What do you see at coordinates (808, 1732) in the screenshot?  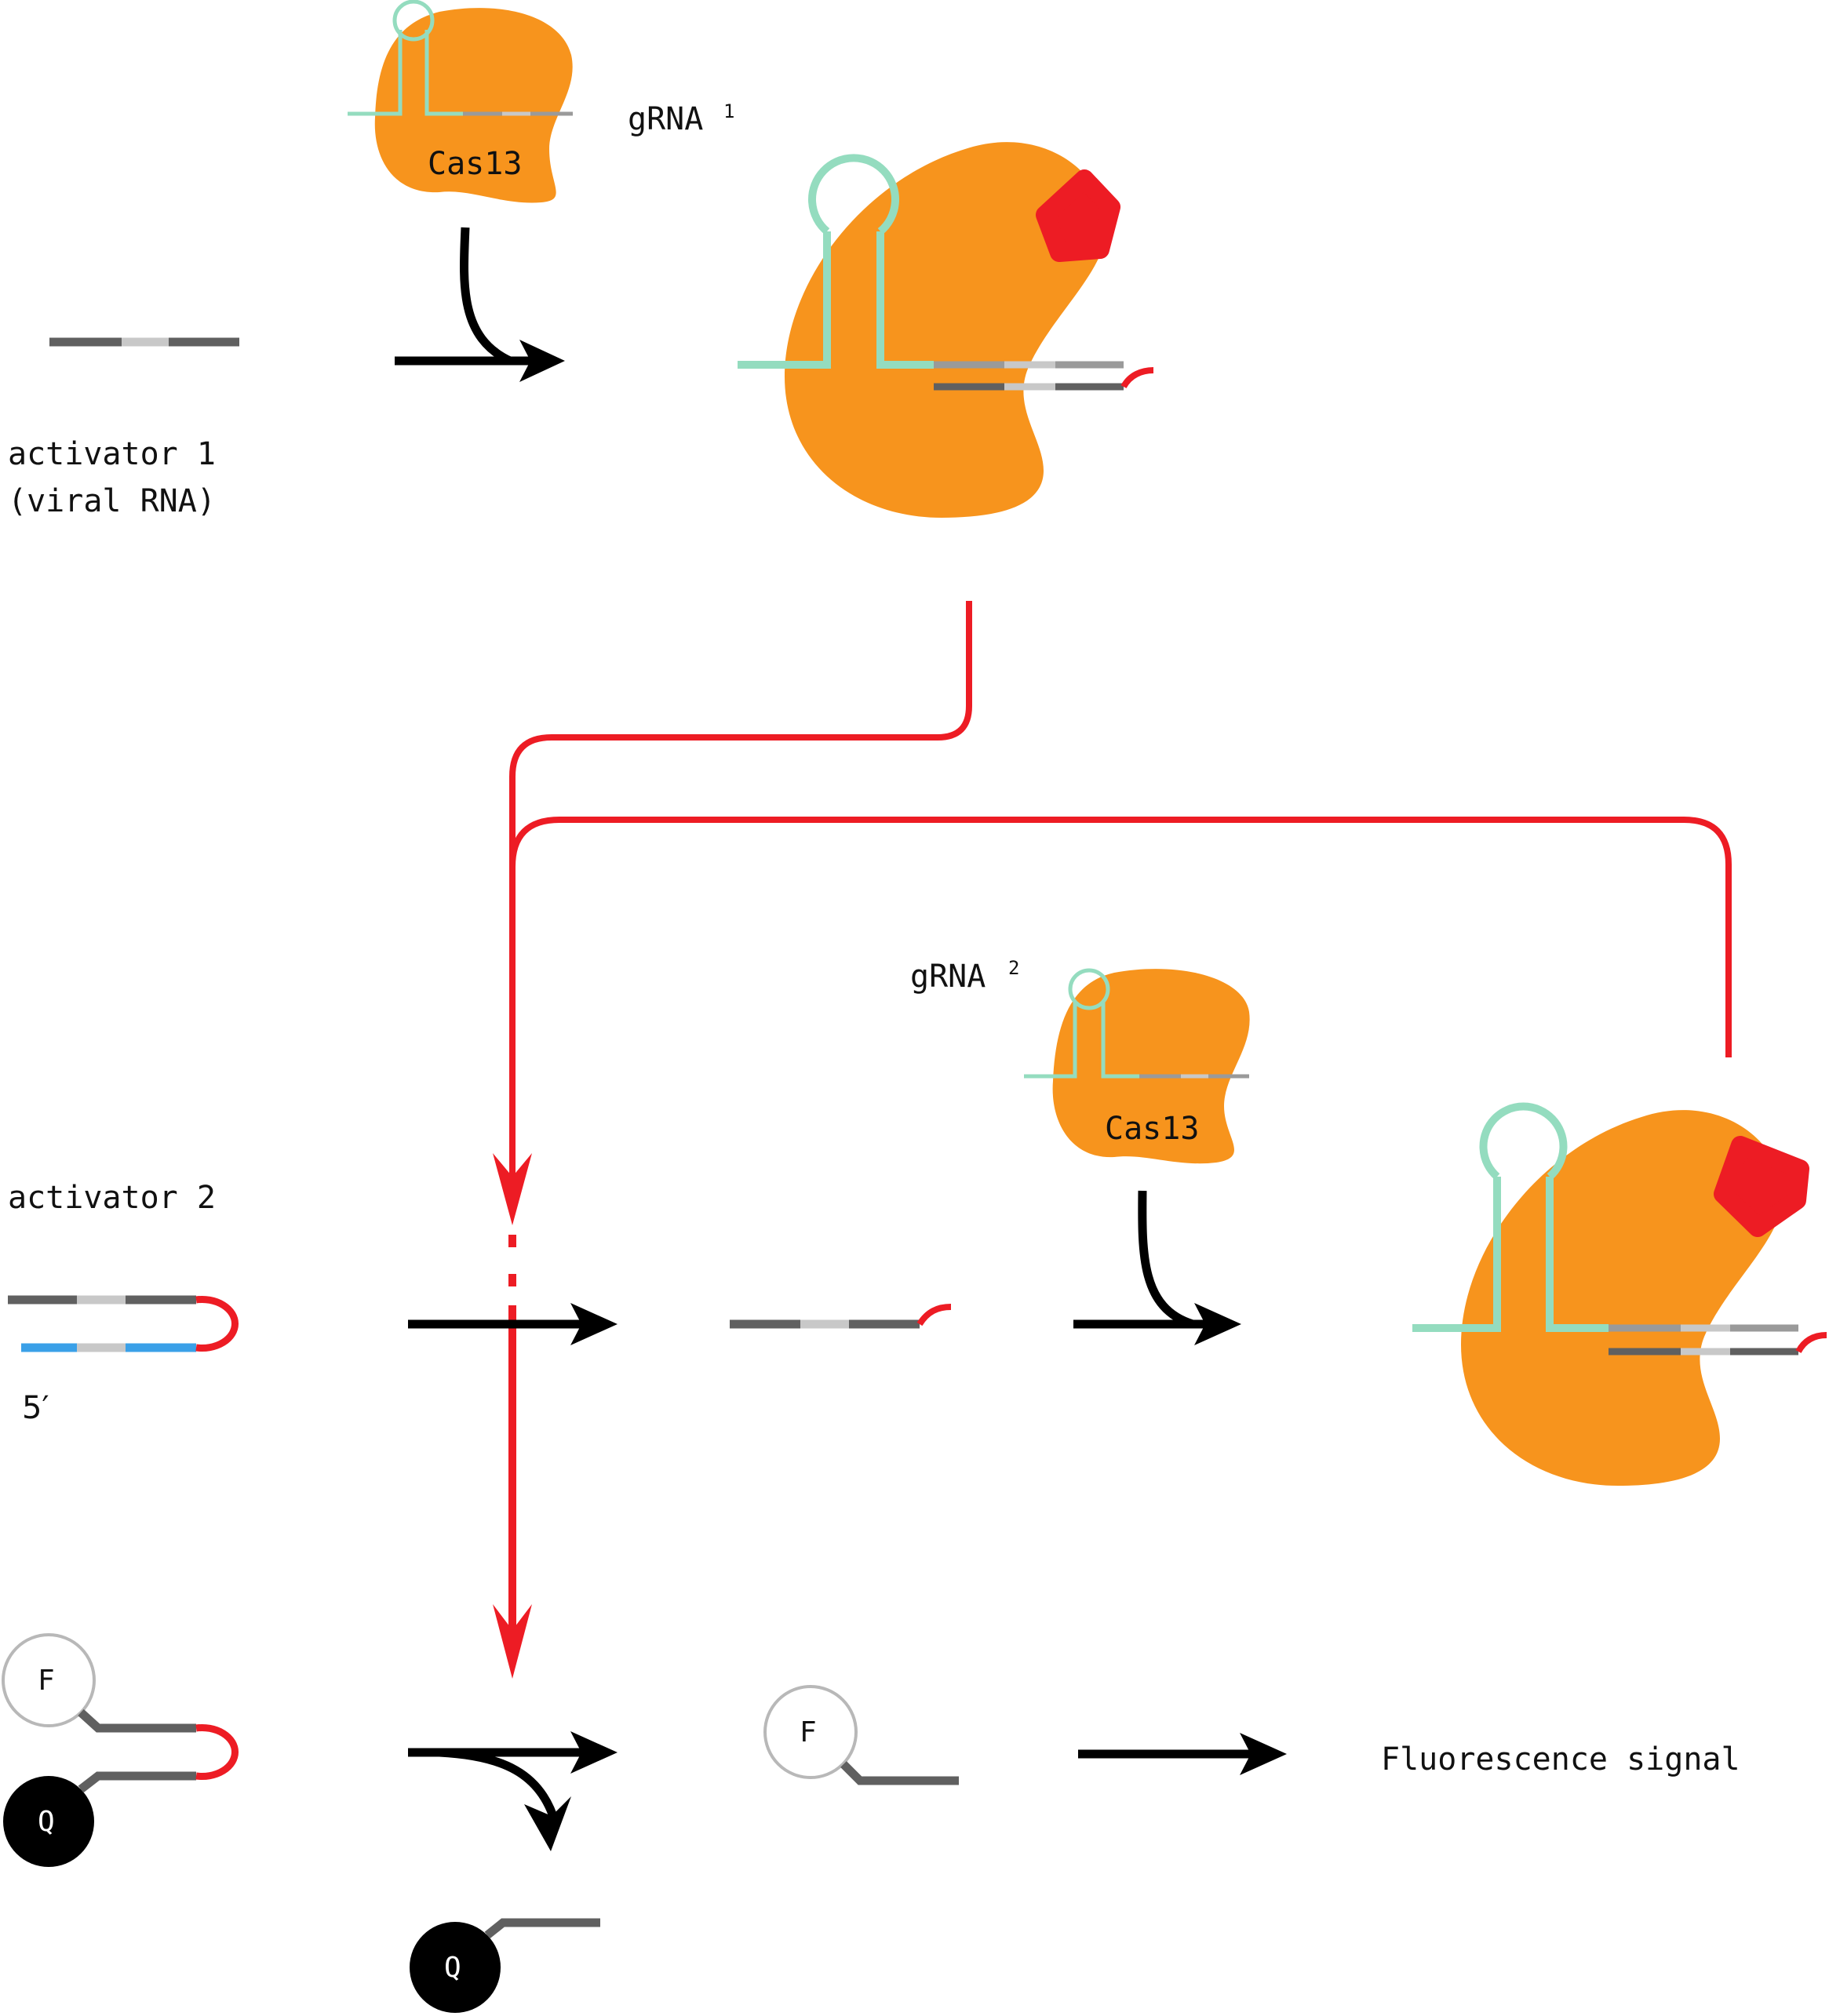 I see `fluorophore-letter-2: F` at bounding box center [808, 1732].